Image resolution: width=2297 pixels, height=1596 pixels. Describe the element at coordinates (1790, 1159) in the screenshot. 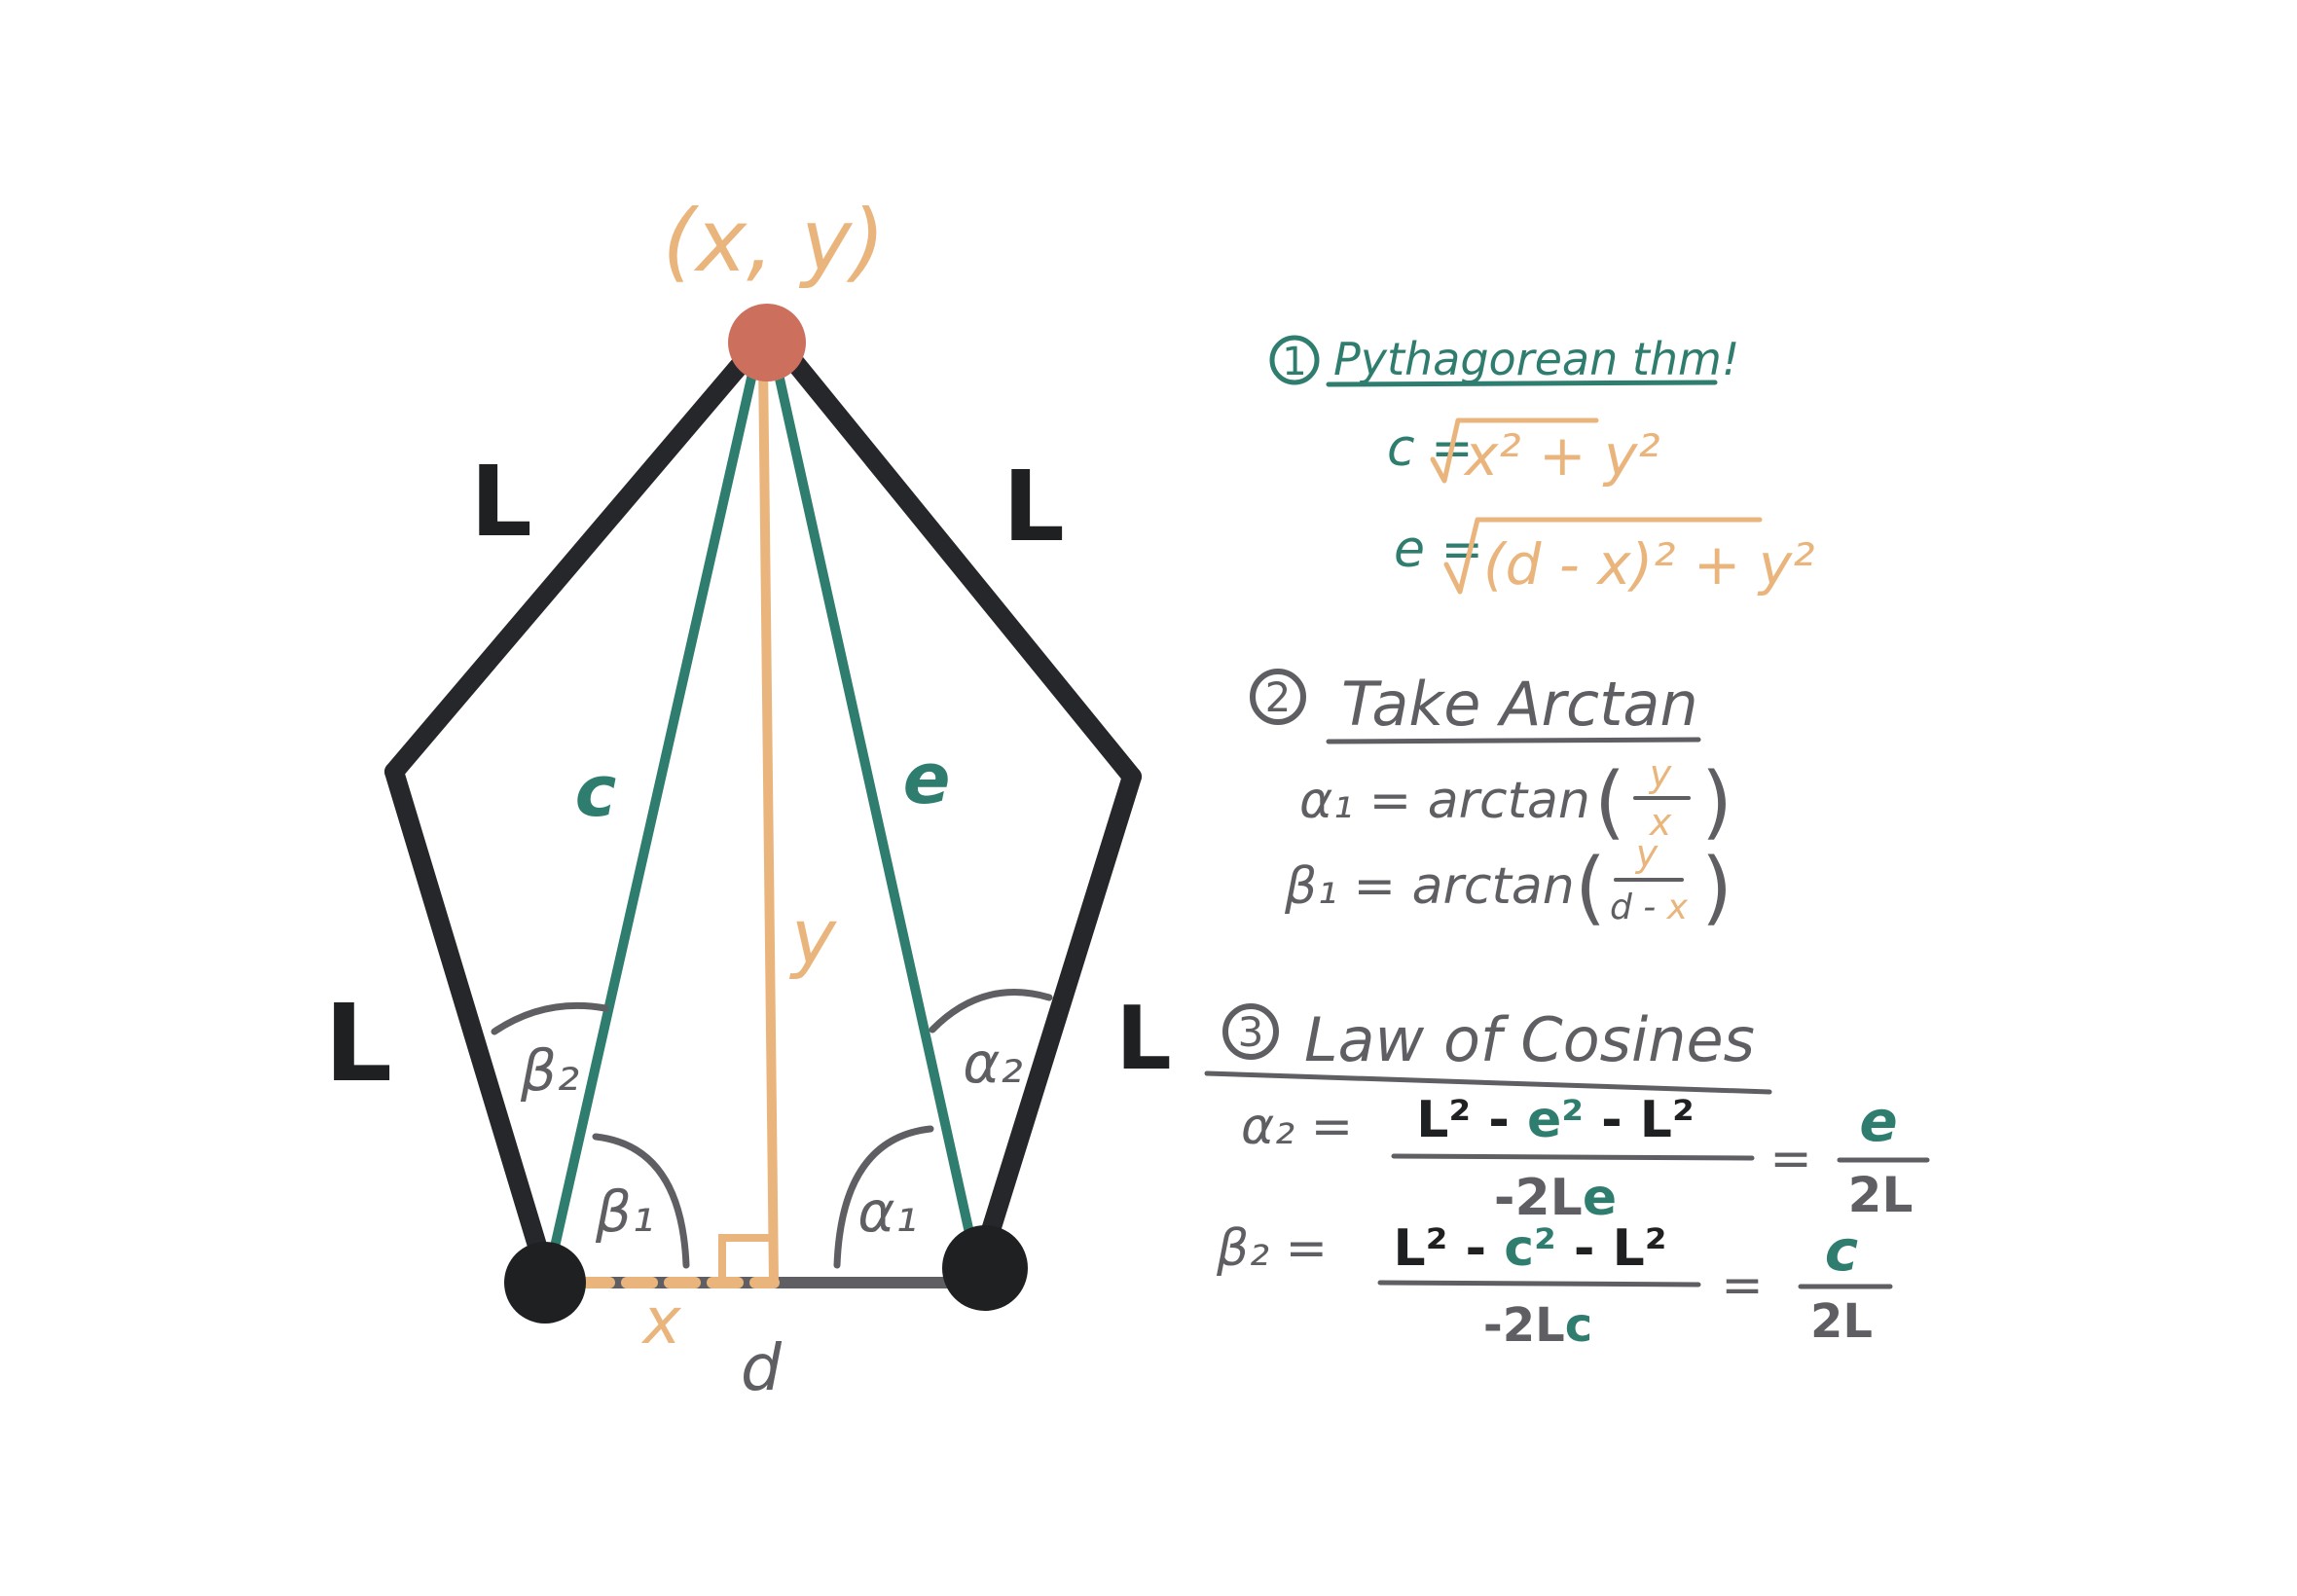

I see `alpha2-equals: =` at that location.